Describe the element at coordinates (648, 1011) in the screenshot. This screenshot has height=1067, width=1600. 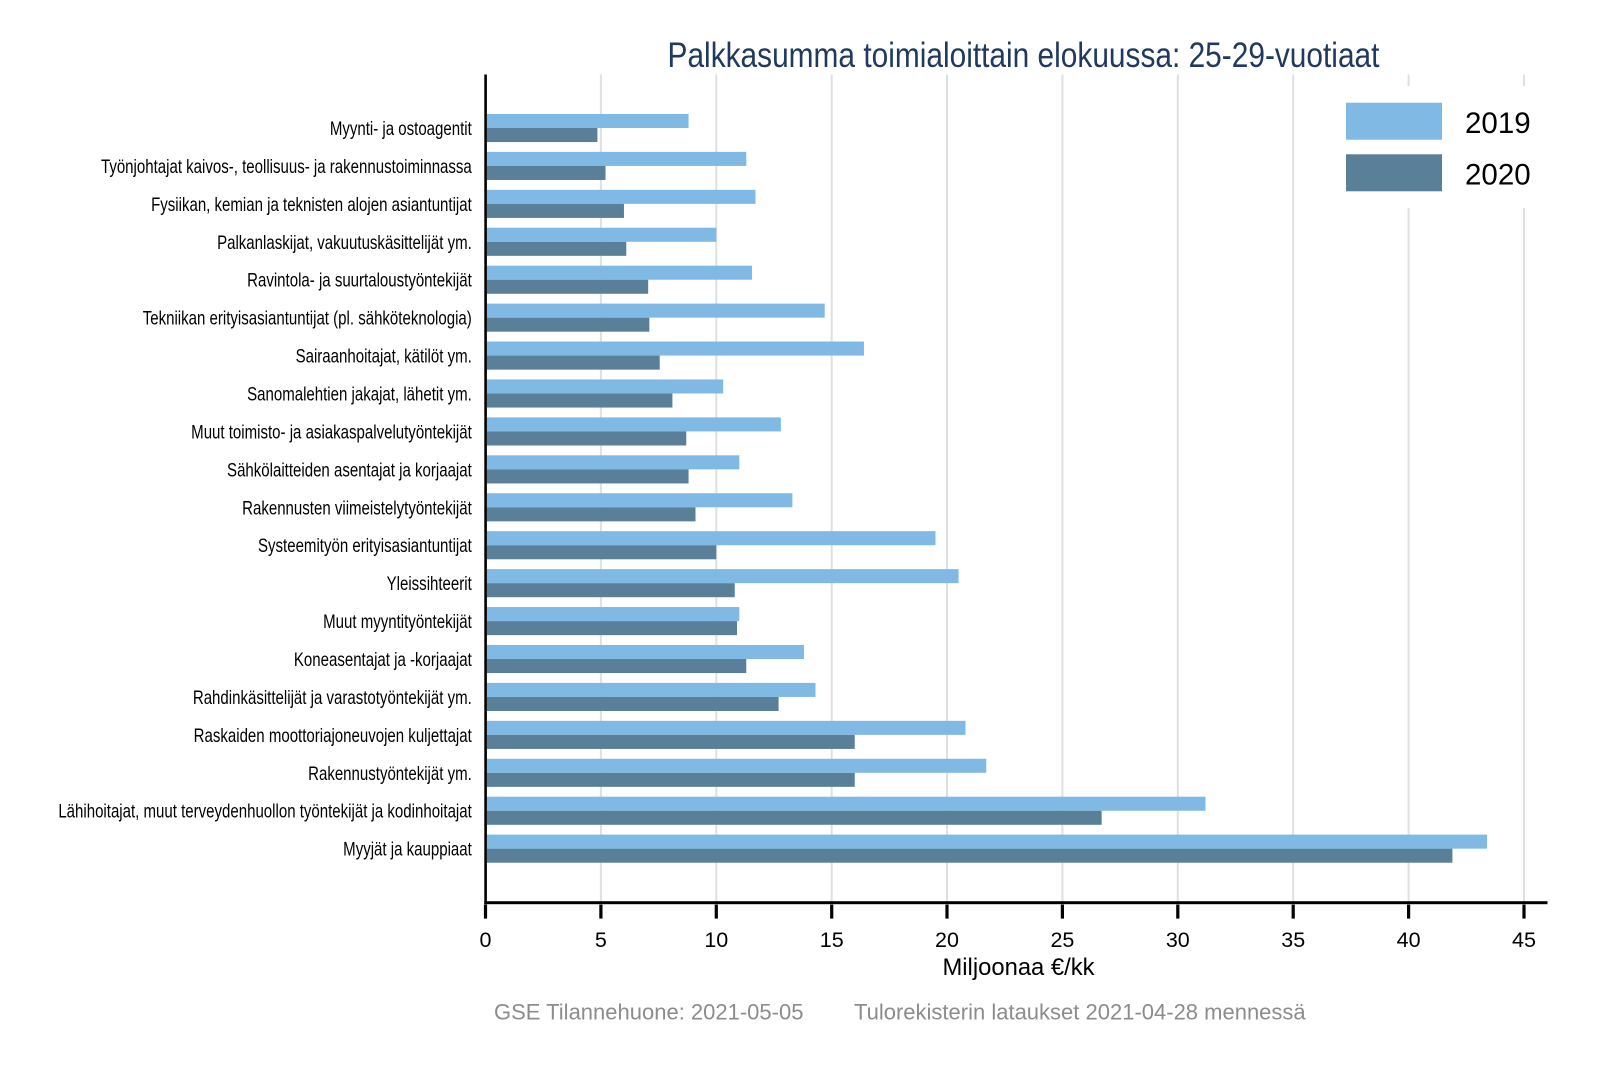
I see `svg-text: GSE Tilannehuone: 2021-05-05` at that location.